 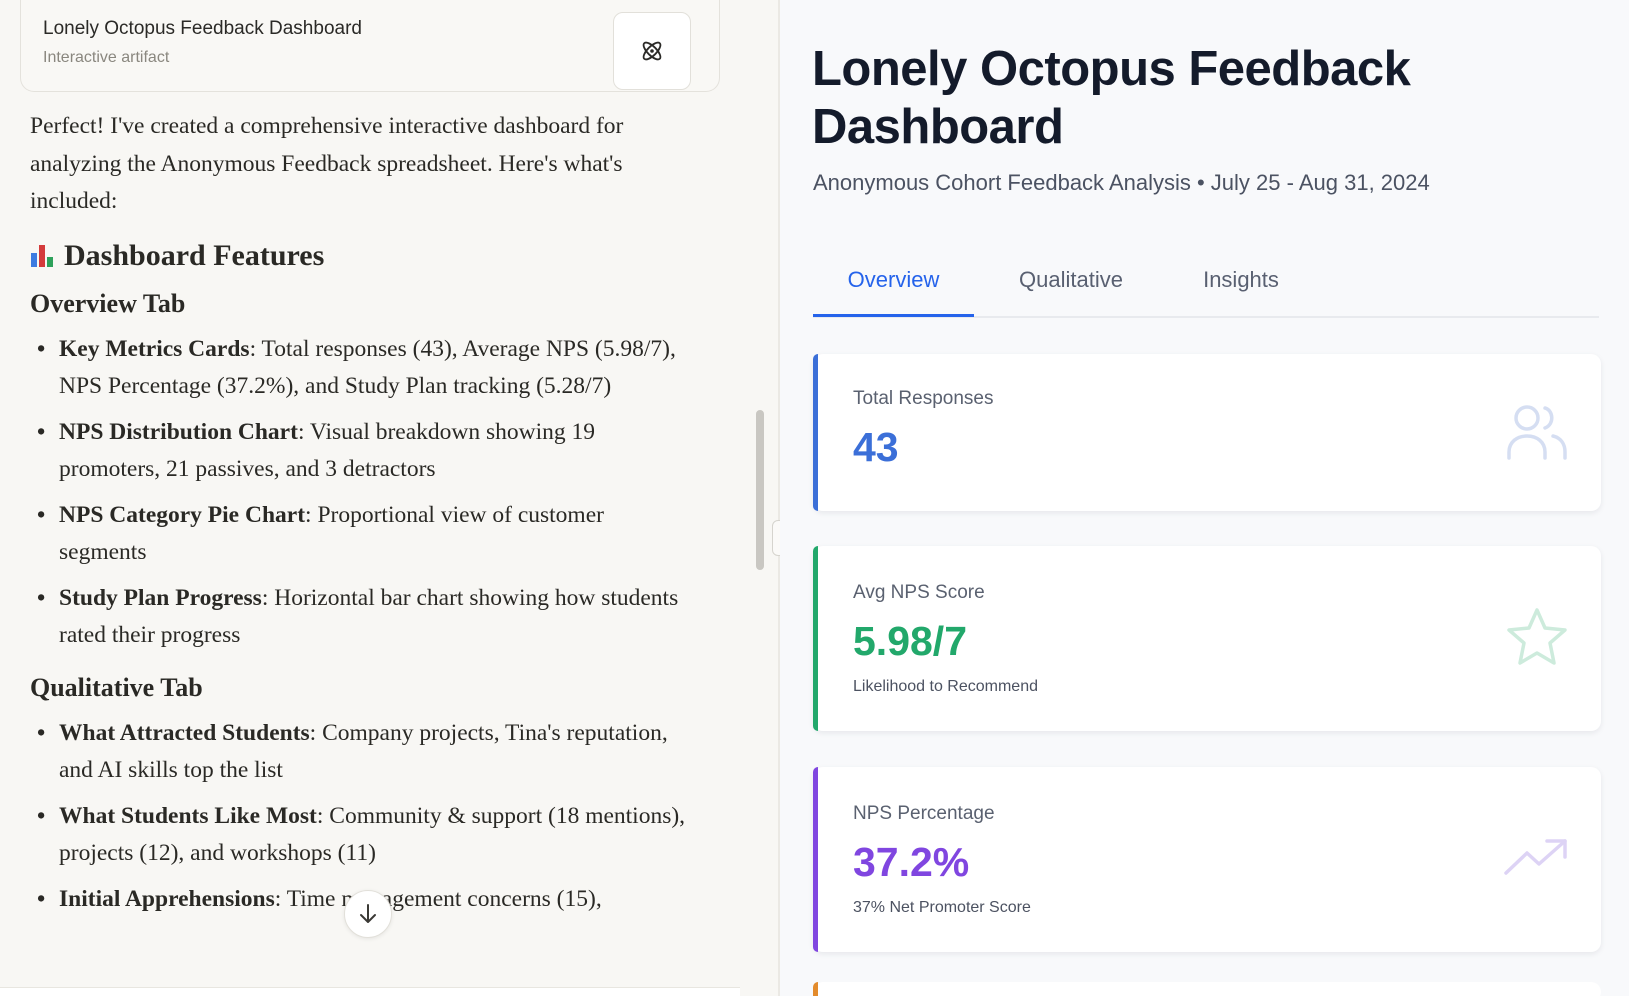 What do you see at coordinates (360, 256) in the screenshot?
I see `features-heading: Dashboard Features` at bounding box center [360, 256].